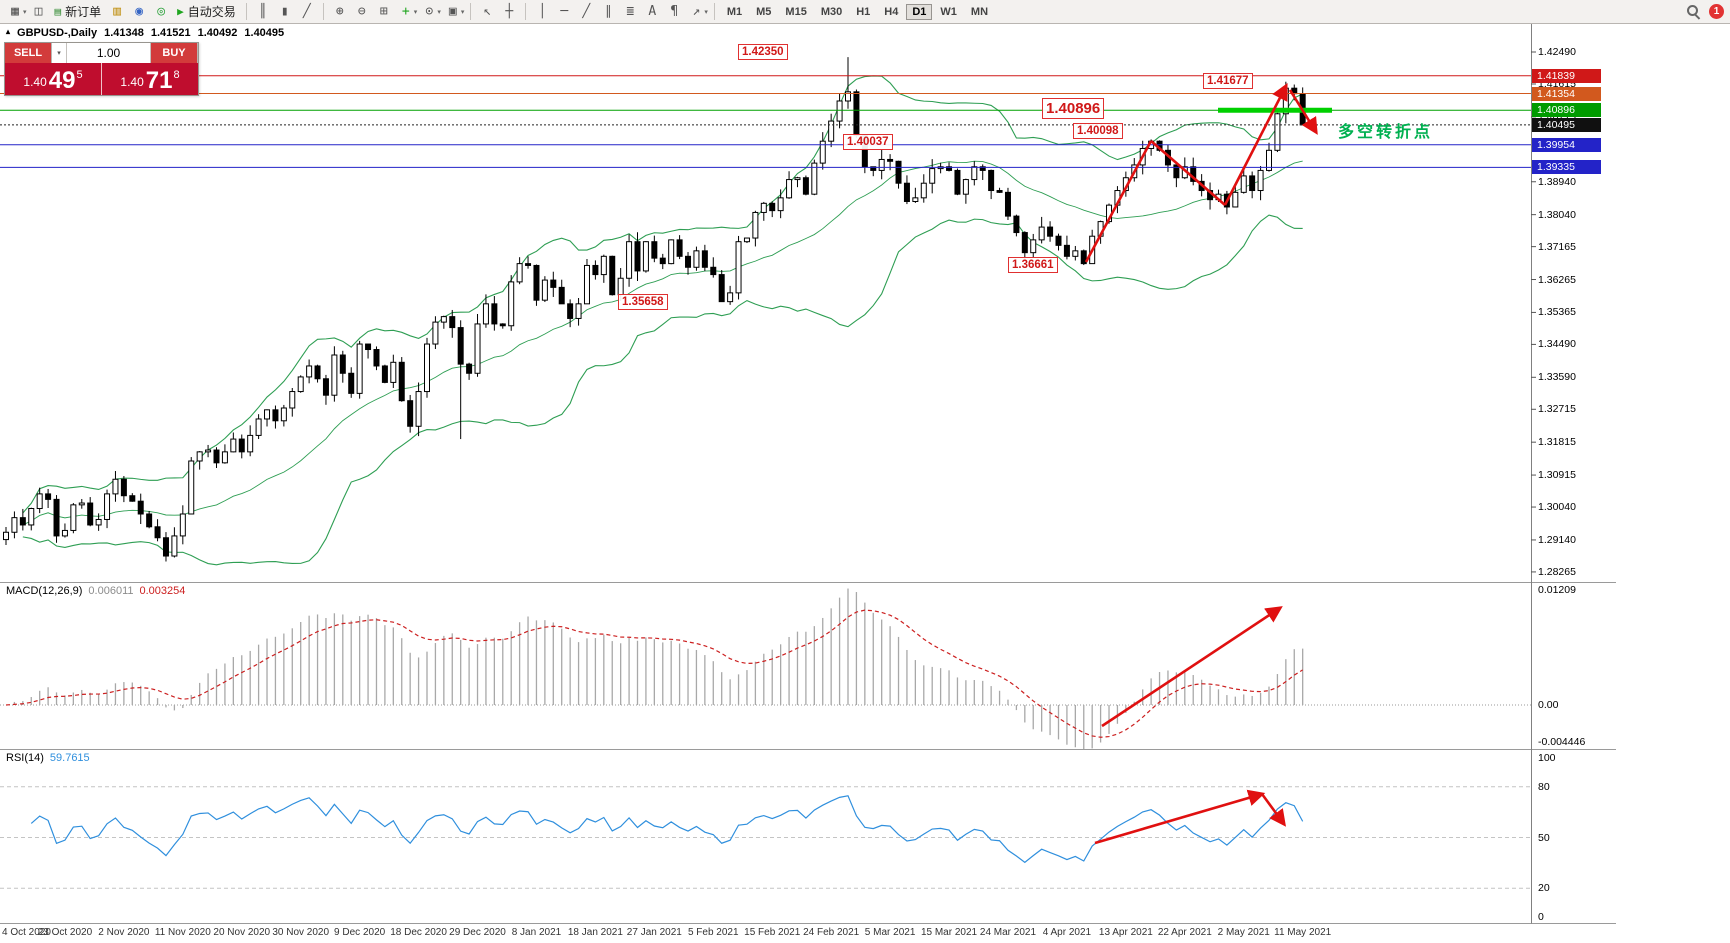 The image size is (1730, 943). I want to click on rsi-line, so click(667, 829).